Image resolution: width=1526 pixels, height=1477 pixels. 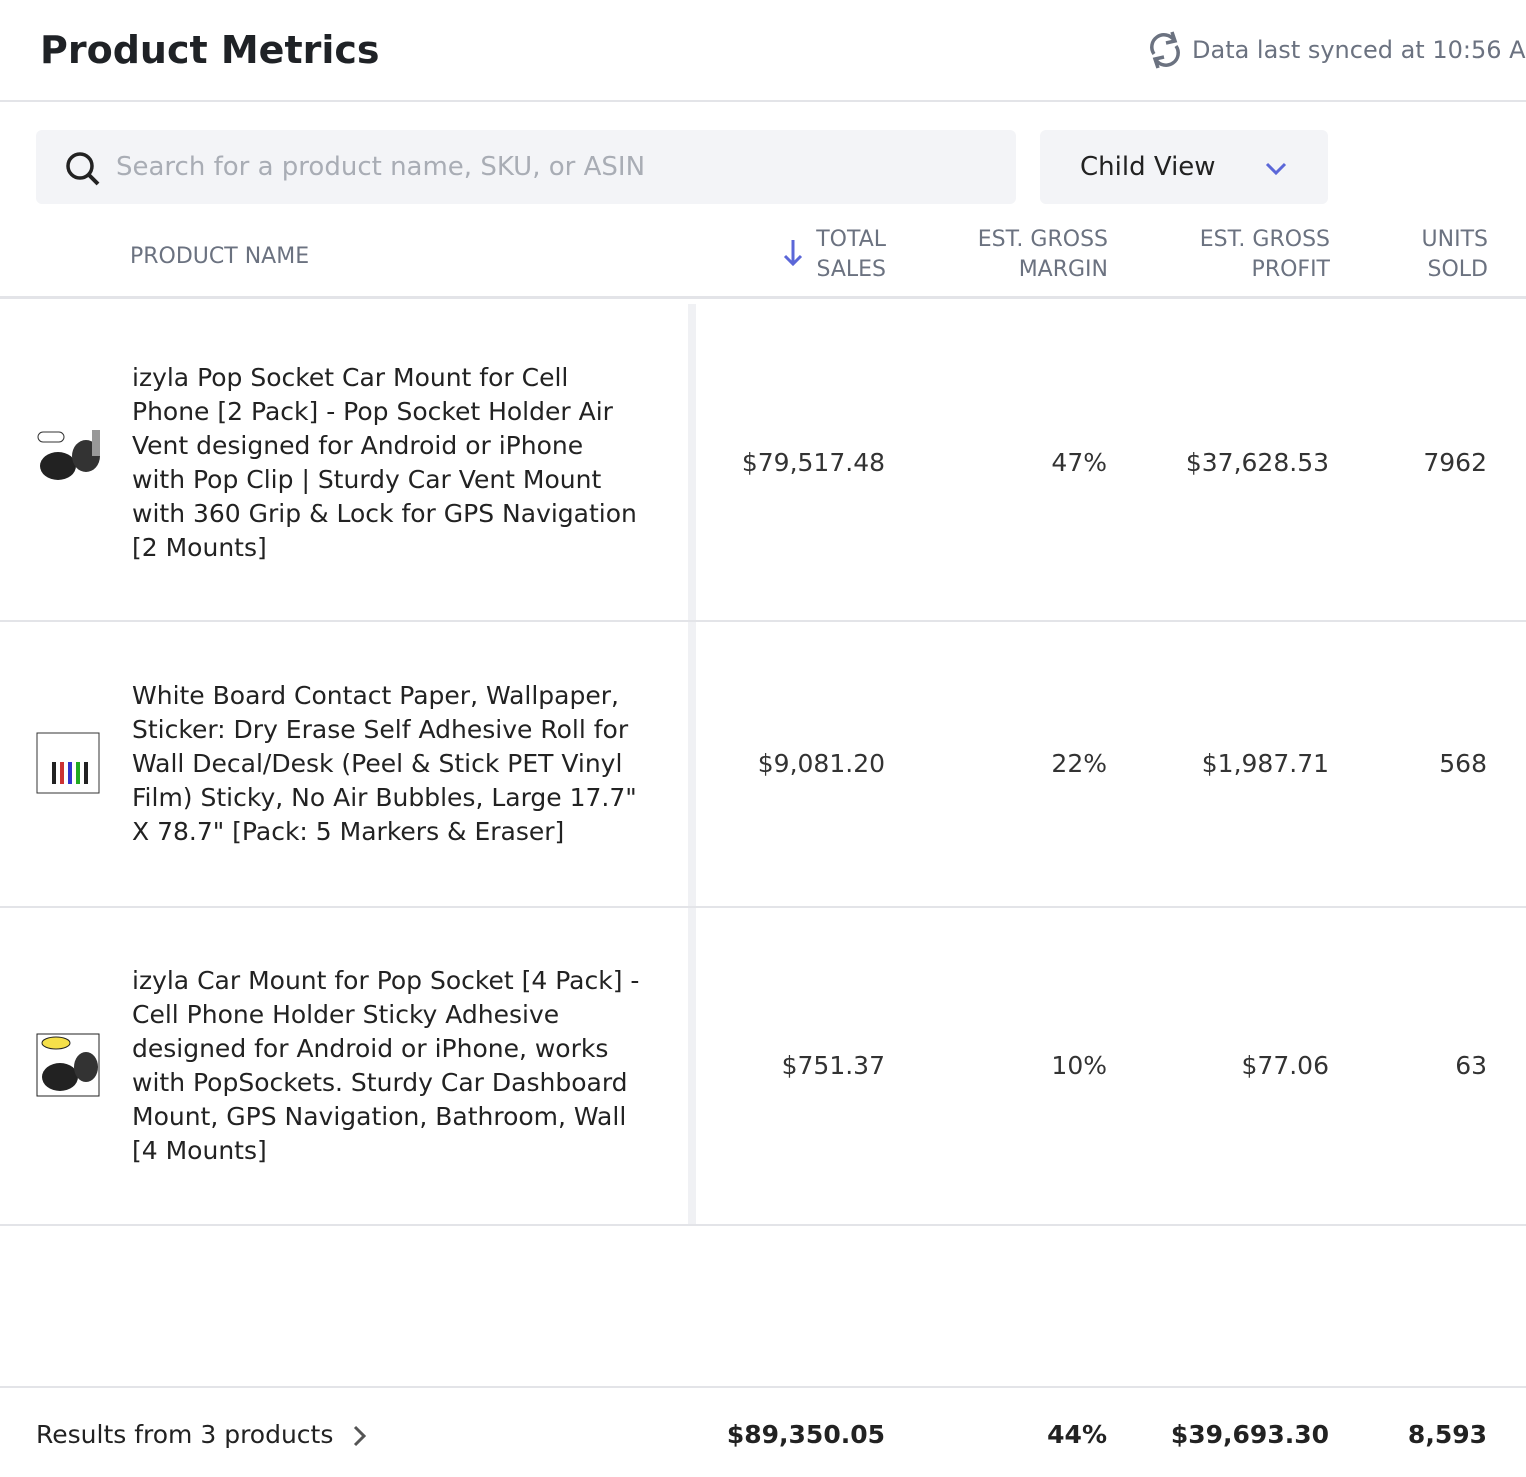 What do you see at coordinates (360, 1436) in the screenshot?
I see `results-chevron` at bounding box center [360, 1436].